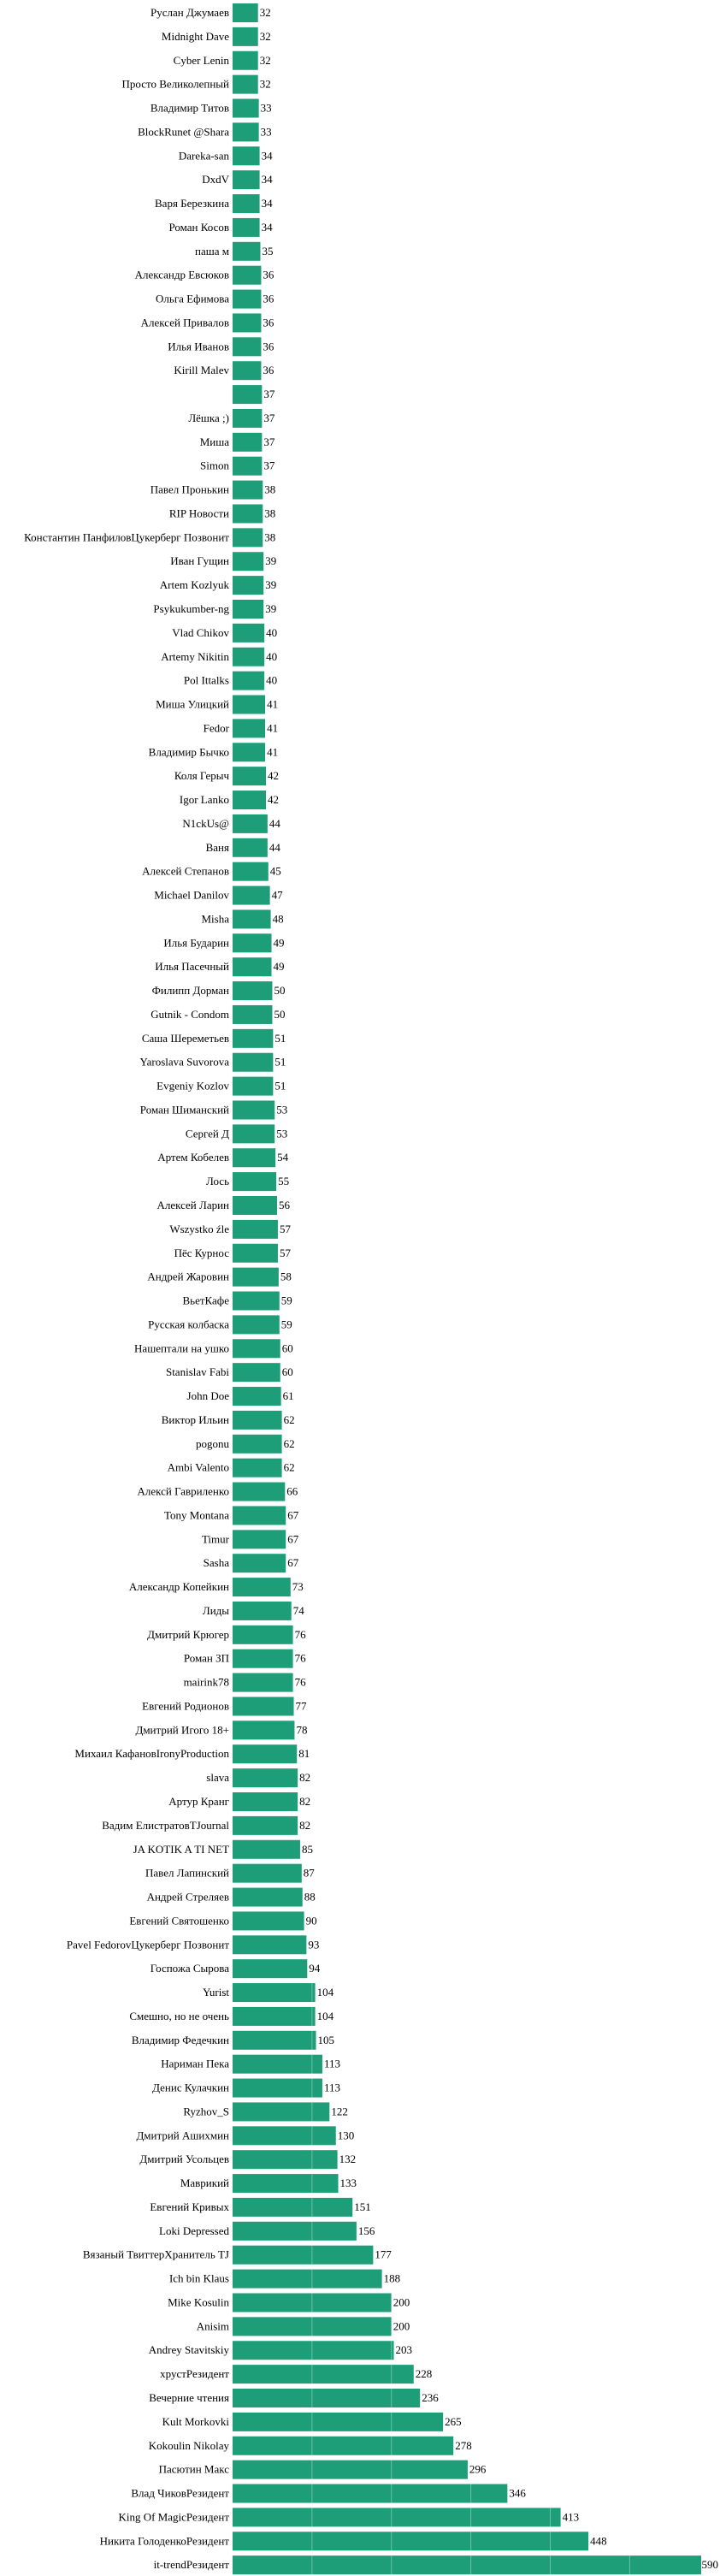 This screenshot has width=720, height=2576. Describe the element at coordinates (283, 1181) in the screenshot. I see `value-label: 55` at that location.